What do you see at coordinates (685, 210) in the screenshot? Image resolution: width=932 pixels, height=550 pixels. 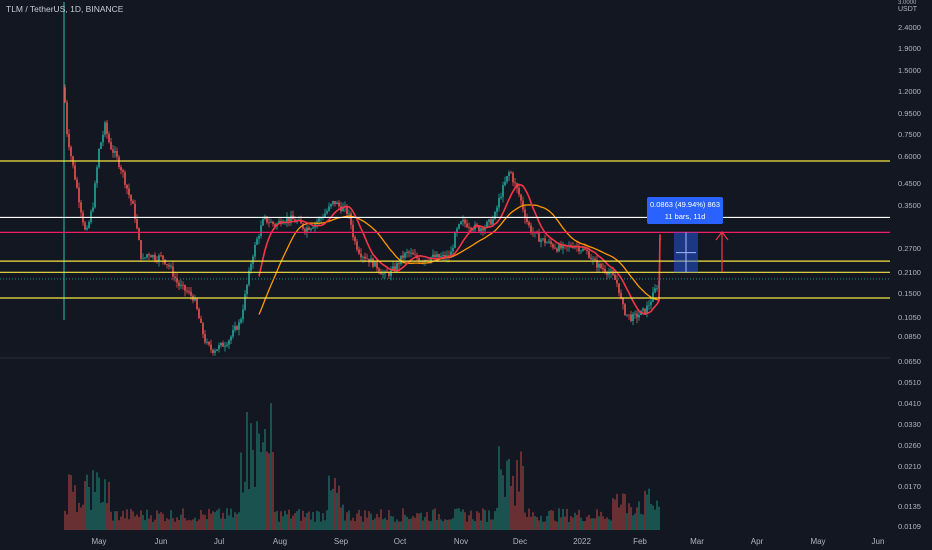 I see `measure-label-box` at bounding box center [685, 210].